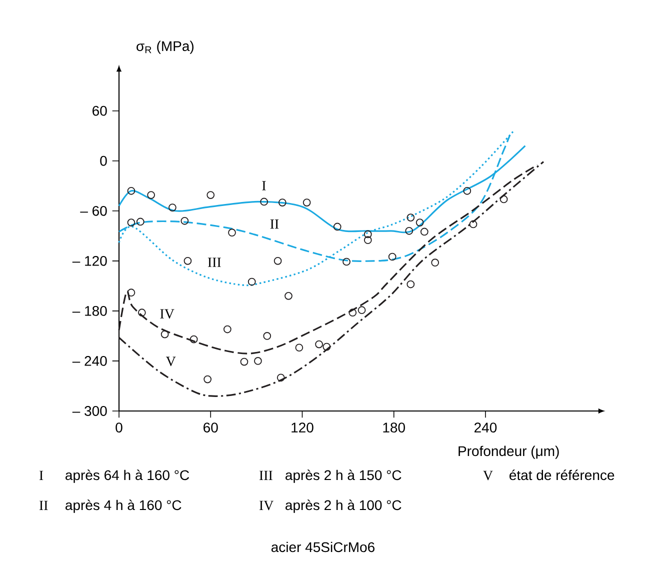 This screenshot has height=577, width=646. What do you see at coordinates (344, 476) in the screenshot?
I see `text: après 2 h à 150 °C` at bounding box center [344, 476].